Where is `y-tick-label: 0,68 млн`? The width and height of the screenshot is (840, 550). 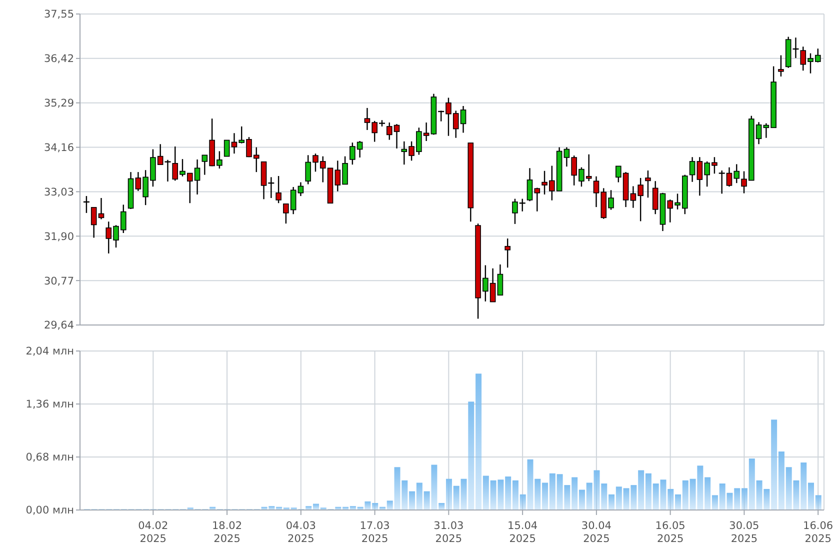 y-tick-label: 0,68 млн is located at coordinates (50, 458).